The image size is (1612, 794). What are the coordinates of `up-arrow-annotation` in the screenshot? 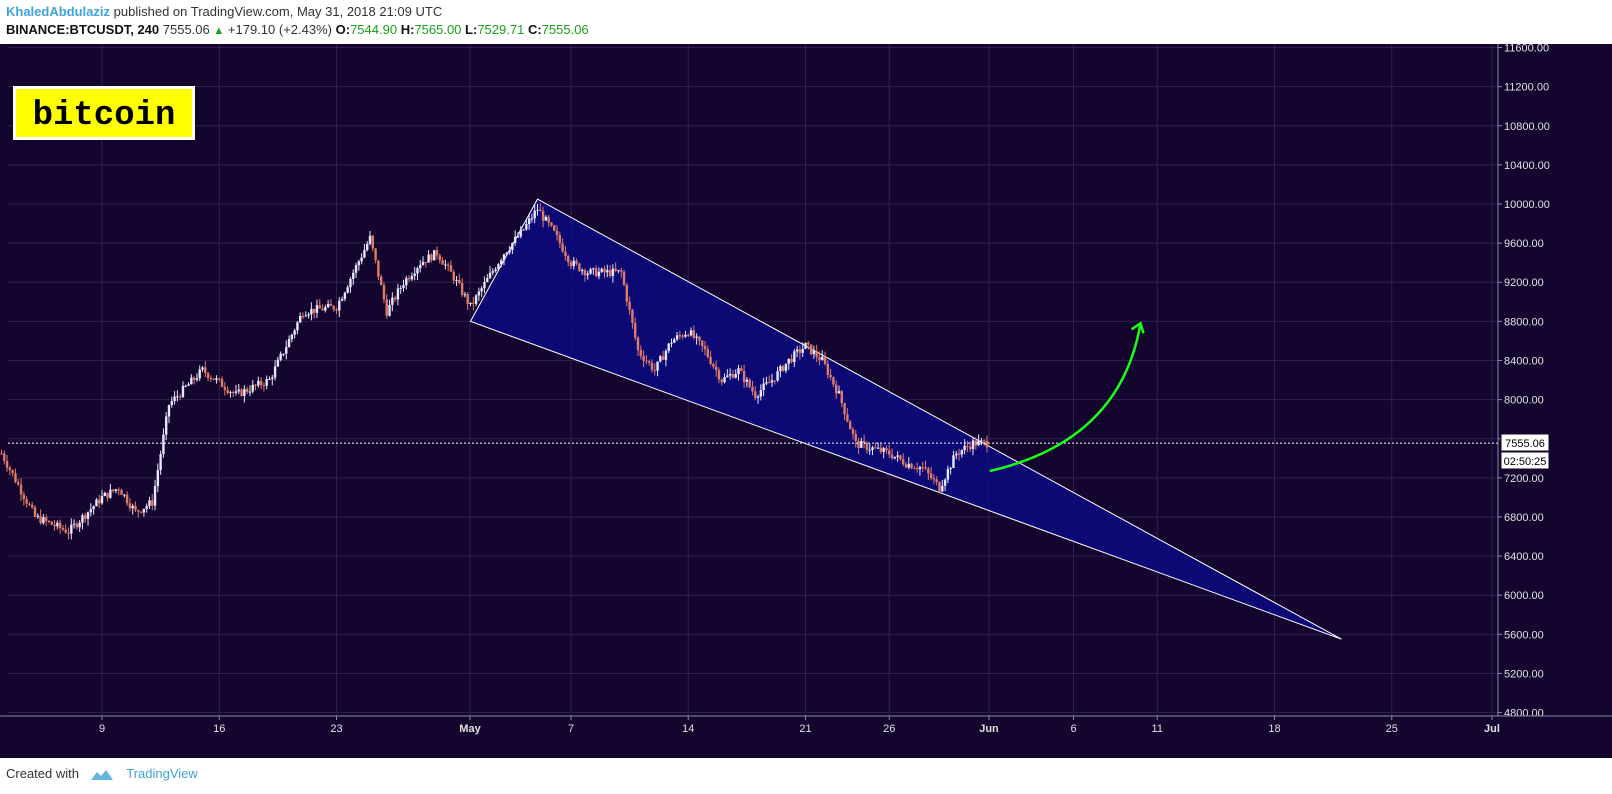 It's located at (1065, 398).